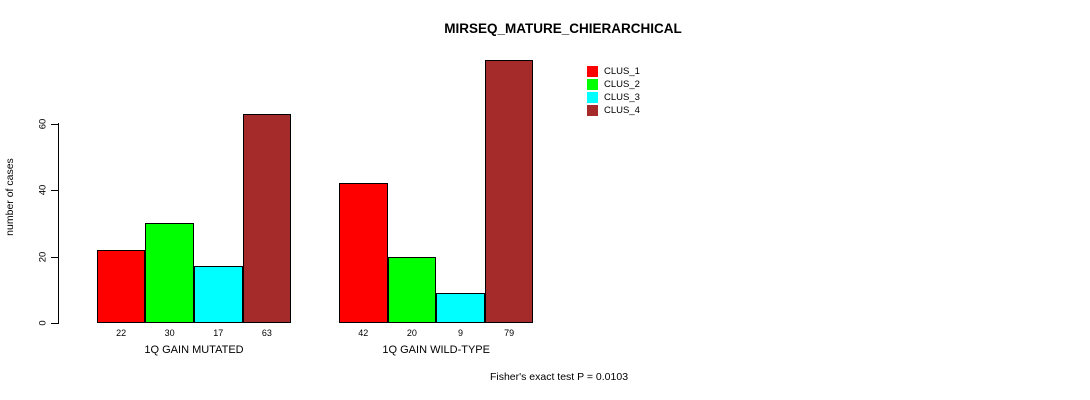  Describe the element at coordinates (509, 191) in the screenshot. I see `bar-clus_4-group2` at that location.